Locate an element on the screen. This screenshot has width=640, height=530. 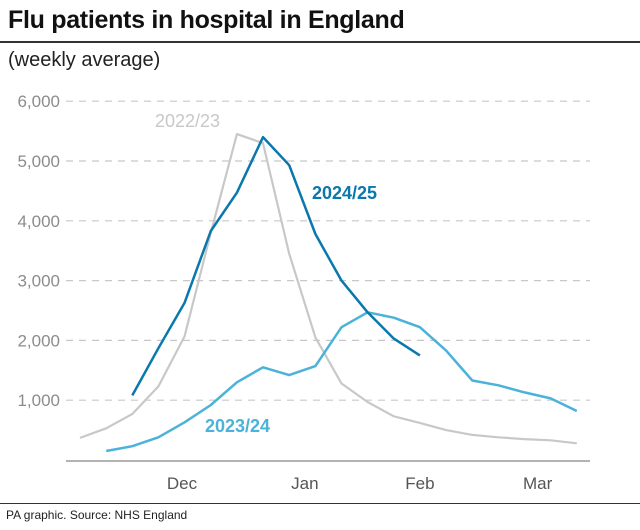
footer-divider is located at coordinates (320, 503).